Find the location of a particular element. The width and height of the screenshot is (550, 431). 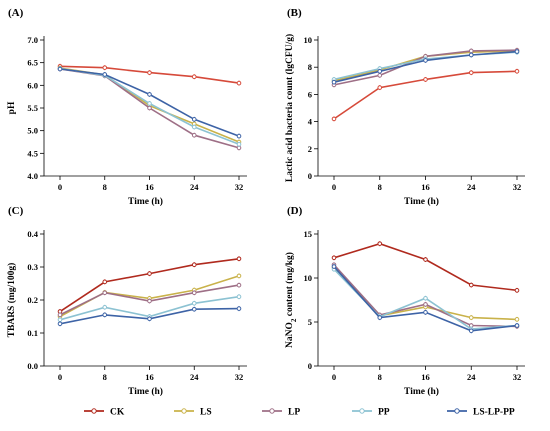

series-lp is located at coordinates (149, 300).